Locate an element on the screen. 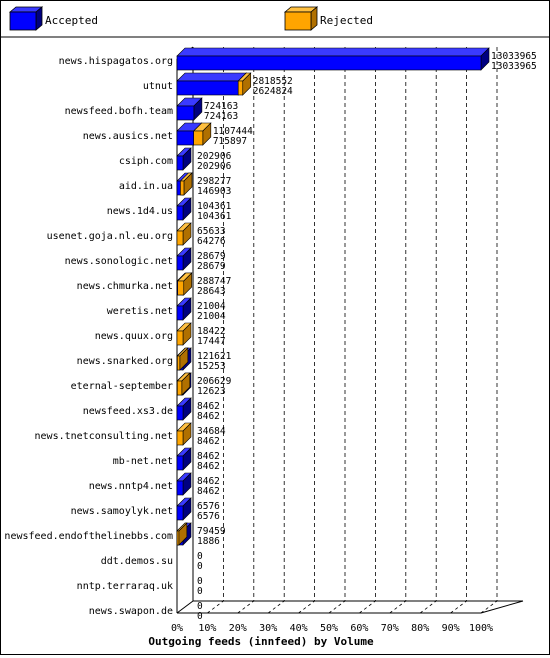 The image size is (550, 658). chart-title: Outgoing feeds (innfeed) by Volume is located at coordinates (261, 641).